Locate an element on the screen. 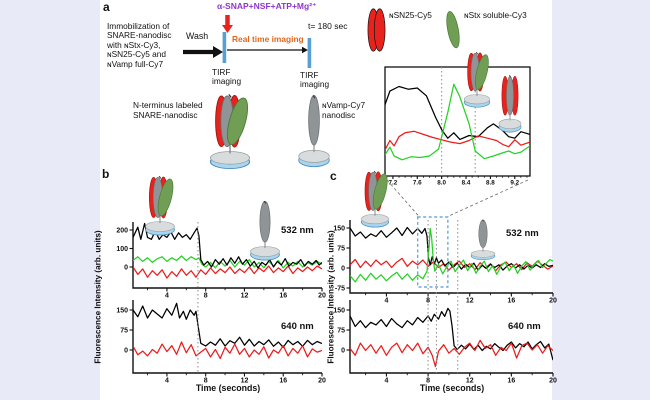 This screenshot has width=650, height=400. x-tick-label: 9.2 is located at coordinates (514, 183).